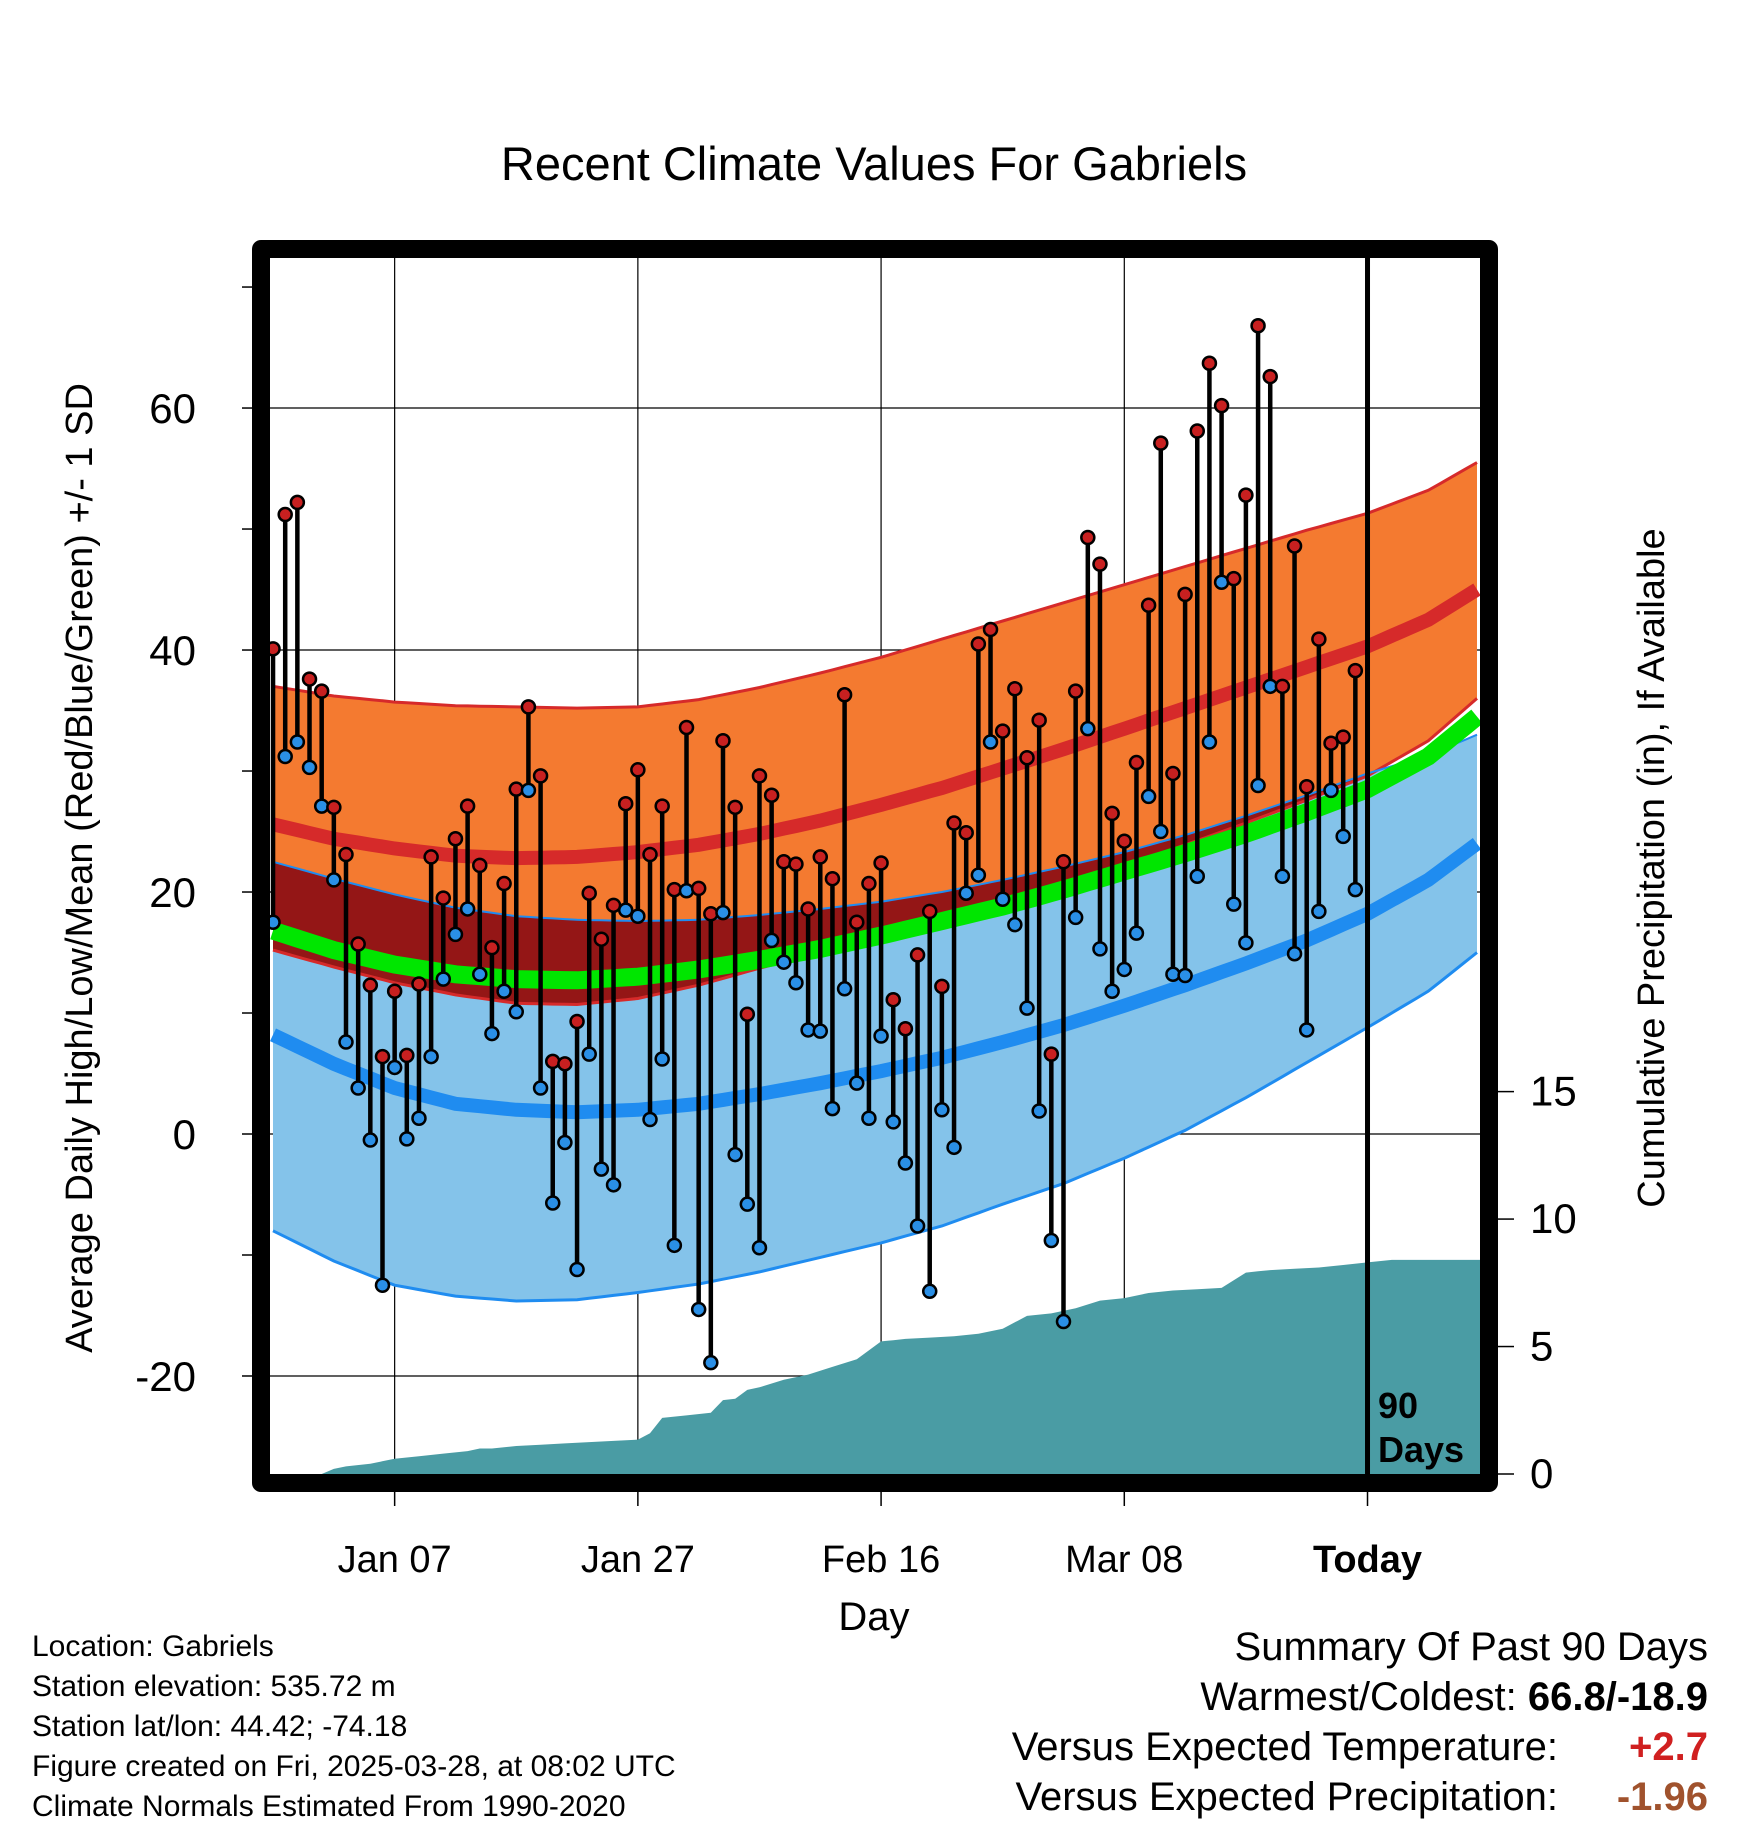 The image size is (1748, 1828). Describe the element at coordinates (875, 724) in the screenshot. I see `normal-high-line` at that location.